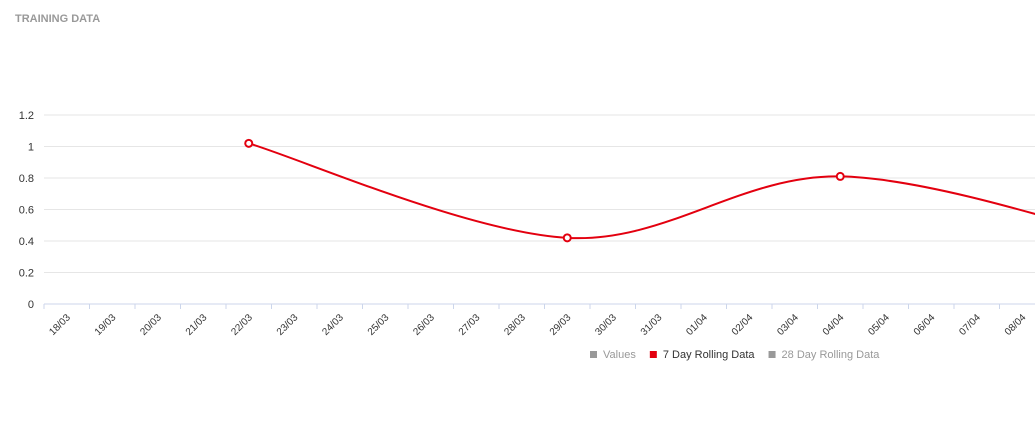  What do you see at coordinates (743, 325) in the screenshot?
I see `x-tick-label: 02/04` at bounding box center [743, 325].